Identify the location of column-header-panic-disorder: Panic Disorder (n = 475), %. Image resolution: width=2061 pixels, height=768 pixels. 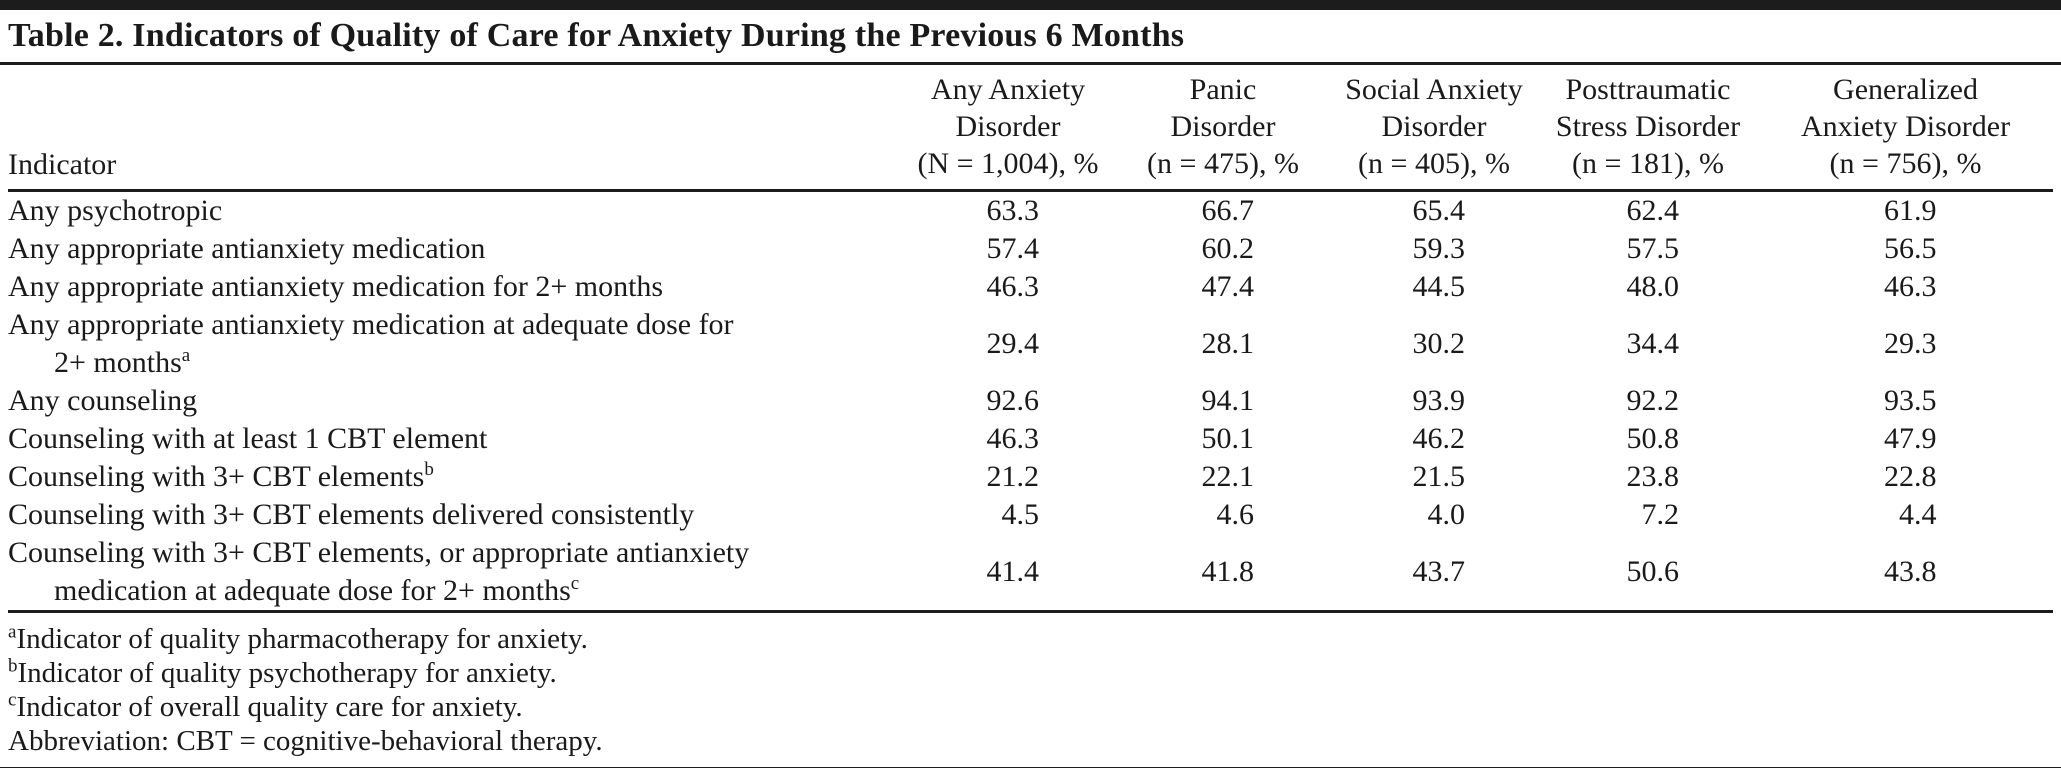
(1223, 128).